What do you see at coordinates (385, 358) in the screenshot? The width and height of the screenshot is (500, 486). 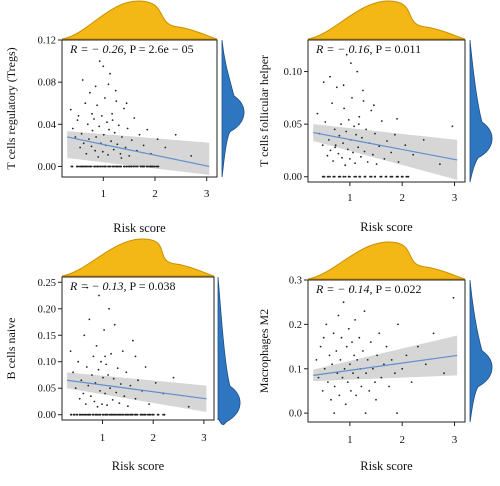 I see `confidence-band` at bounding box center [385, 358].